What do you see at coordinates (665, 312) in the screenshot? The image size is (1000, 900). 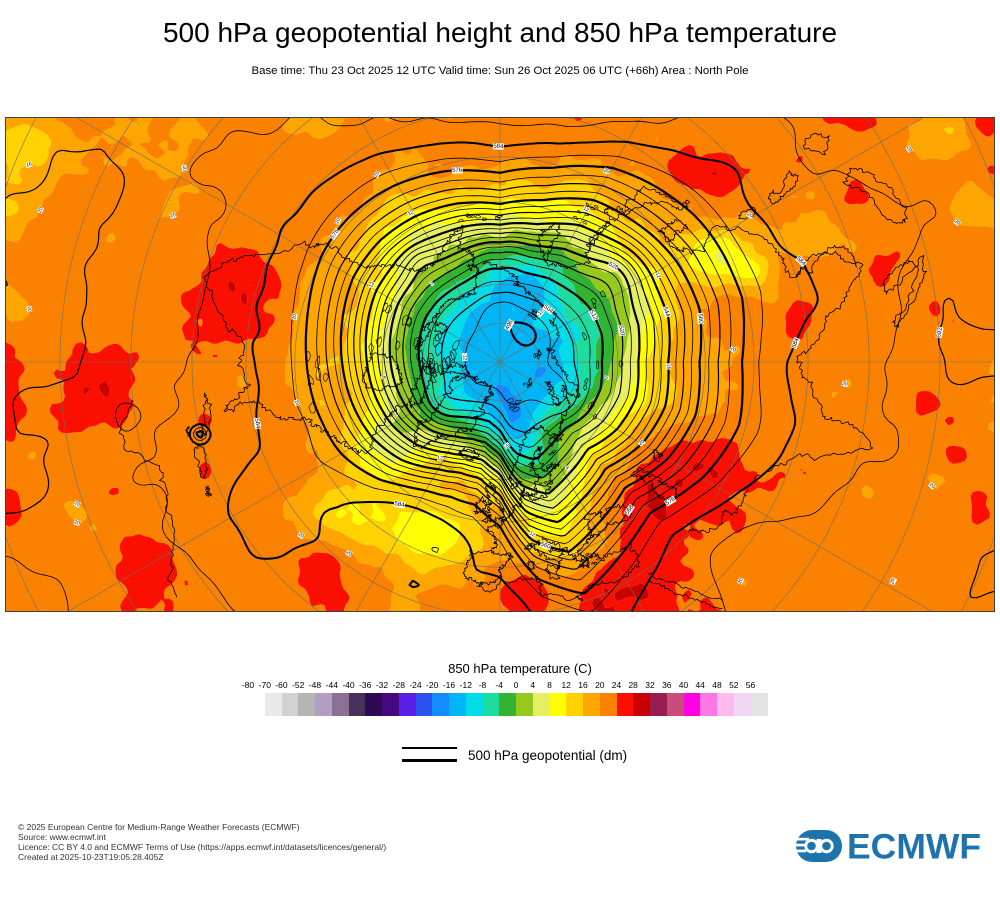 I see `svg-text: 544` at bounding box center [665, 312].